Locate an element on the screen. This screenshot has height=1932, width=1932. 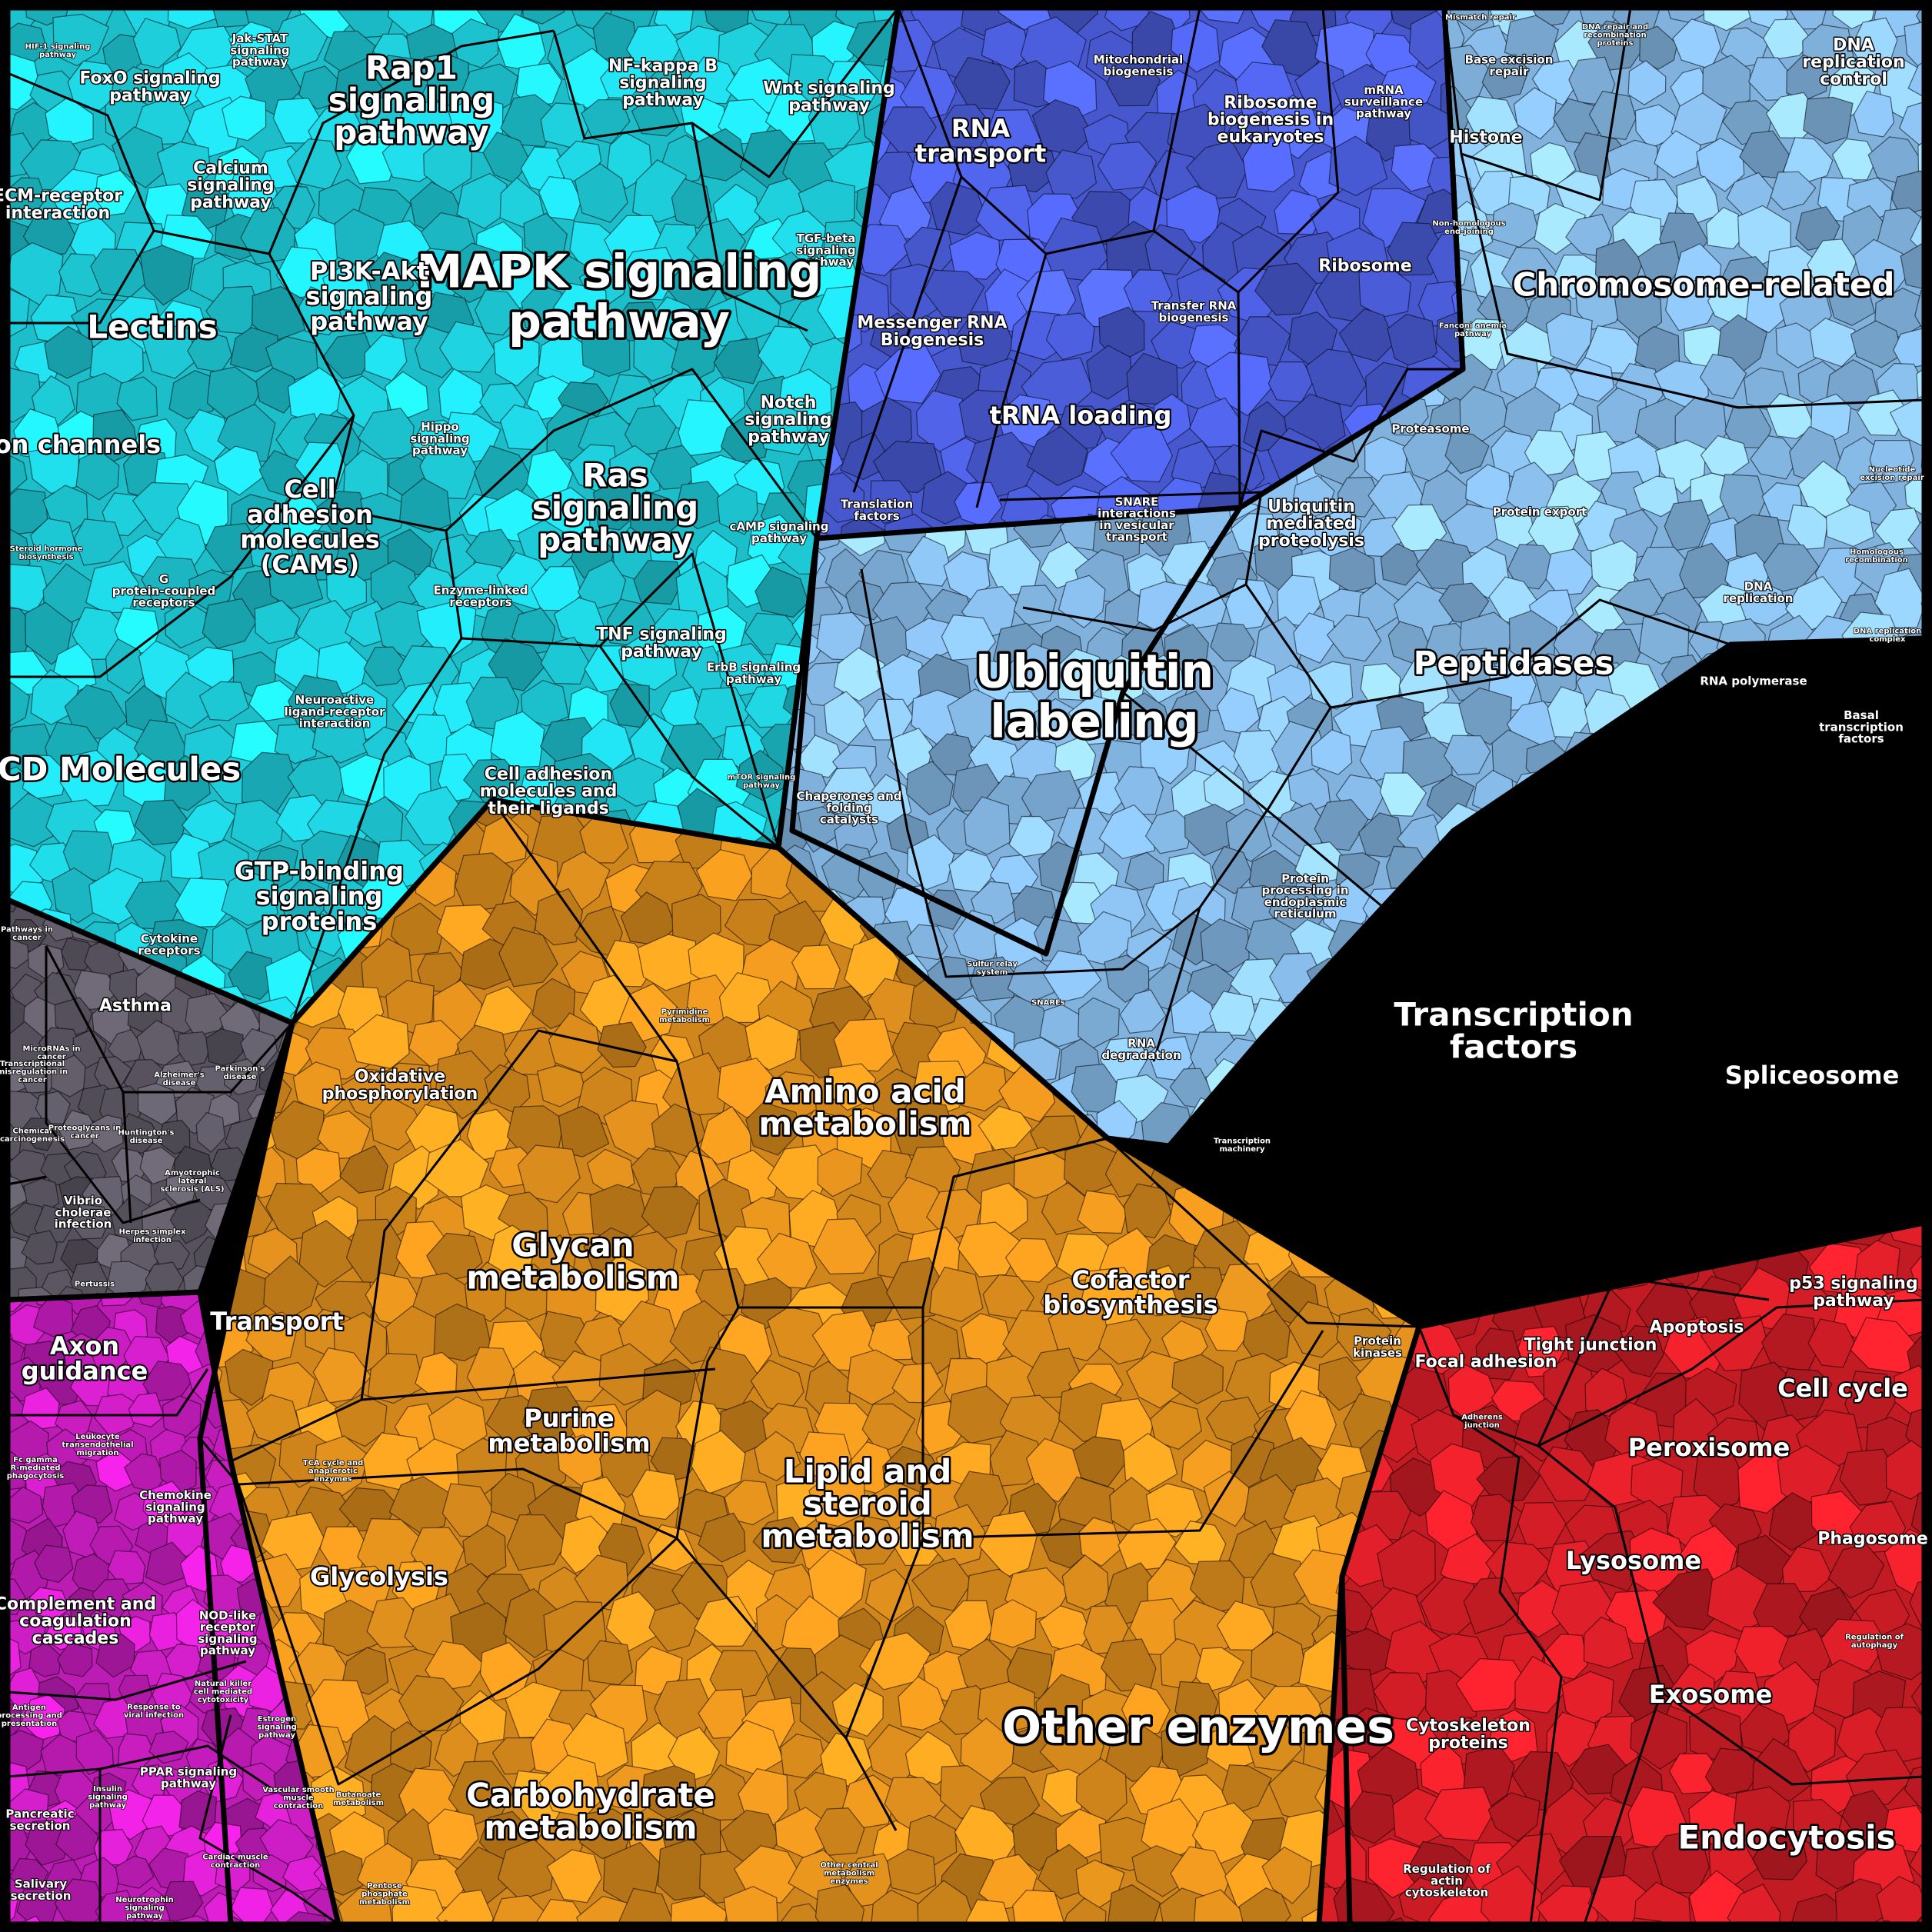
label-endocytosis: Endocytosis is located at coordinates (1786, 1838).